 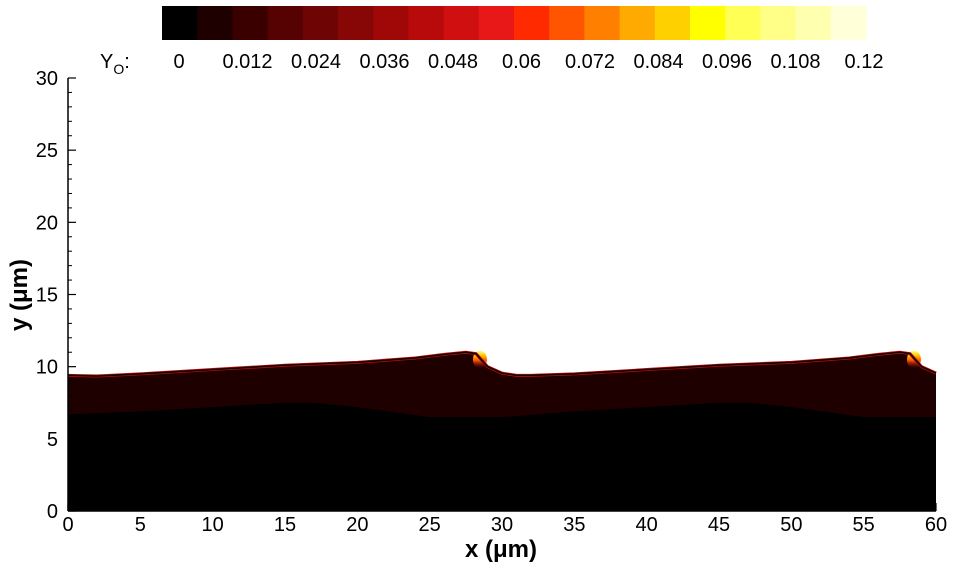 What do you see at coordinates (574, 525) in the screenshot?
I see `x-tick-label: 35` at bounding box center [574, 525].